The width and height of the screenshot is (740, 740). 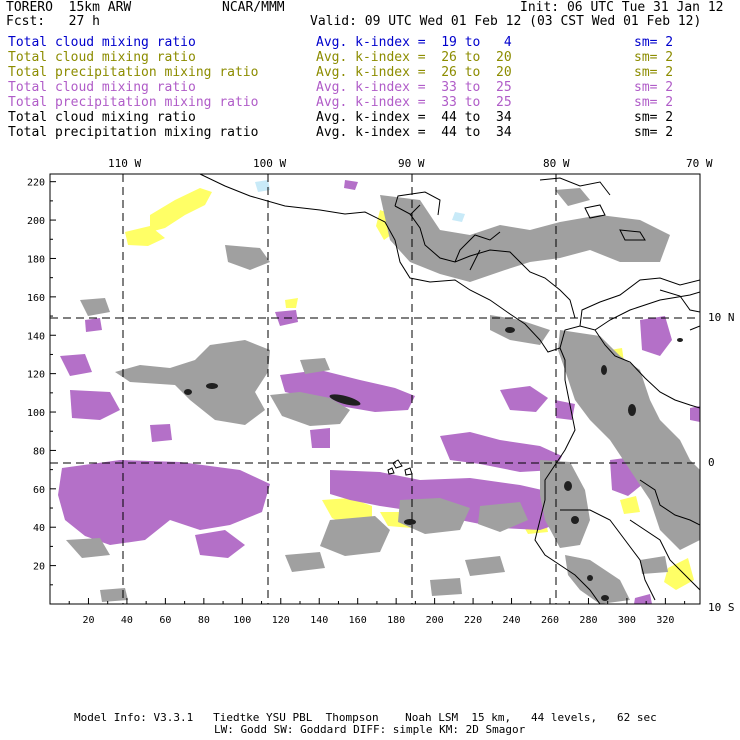 I want to click on y-tick-label: 120, so click(x=36, y=375).